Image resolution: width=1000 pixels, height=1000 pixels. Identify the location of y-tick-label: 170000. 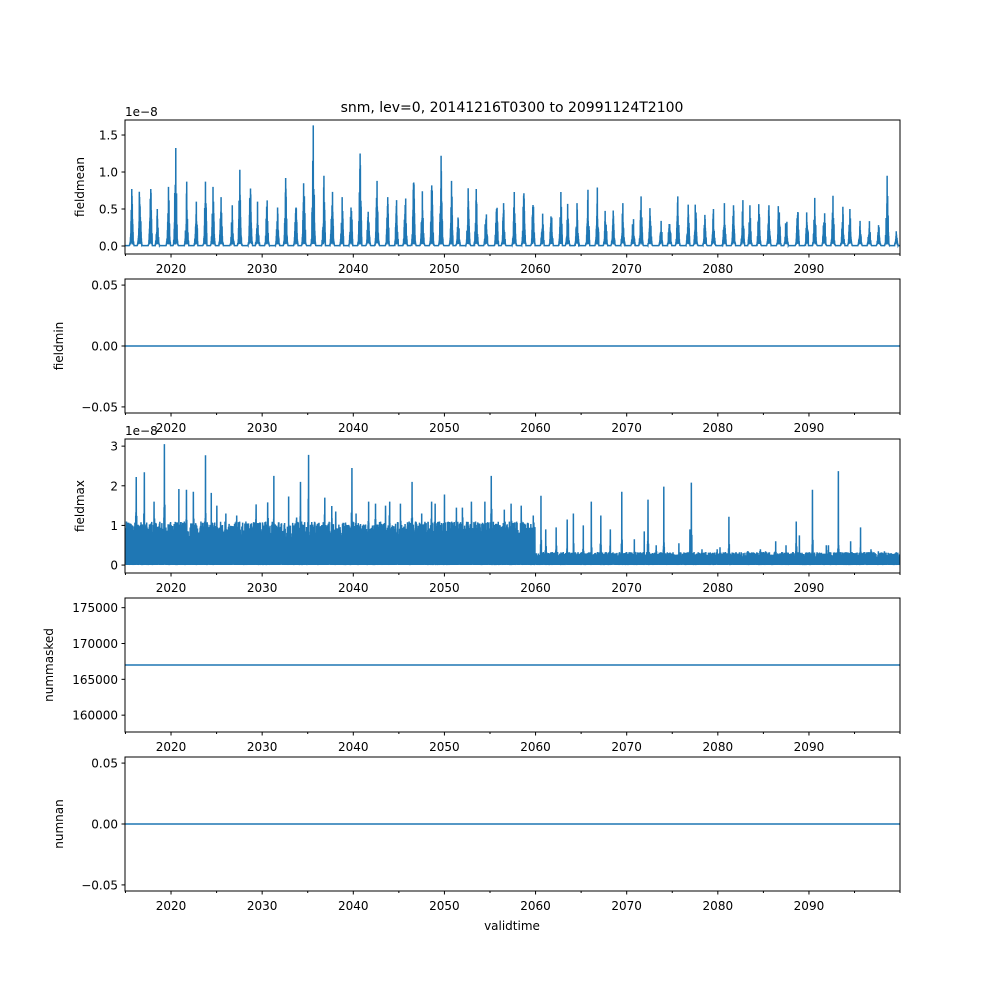
(95, 644).